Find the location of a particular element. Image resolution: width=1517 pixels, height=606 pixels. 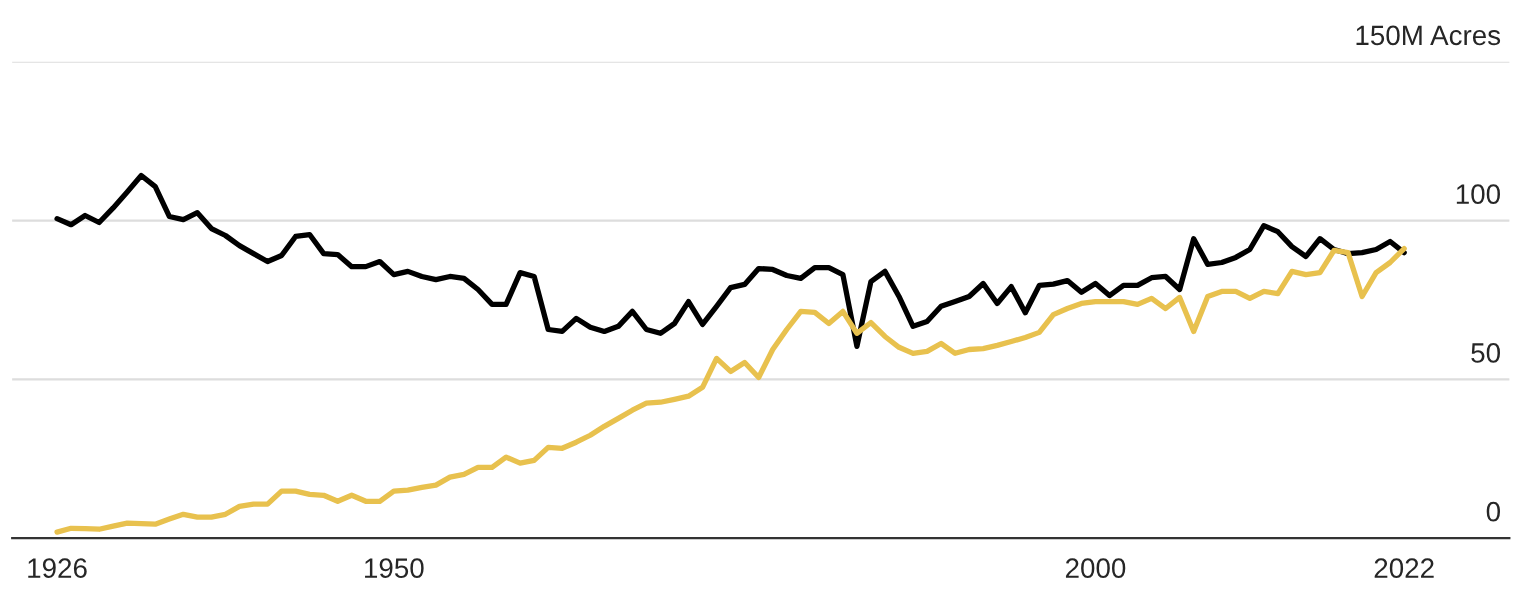

y-tick-label: 100 is located at coordinates (1478, 194).